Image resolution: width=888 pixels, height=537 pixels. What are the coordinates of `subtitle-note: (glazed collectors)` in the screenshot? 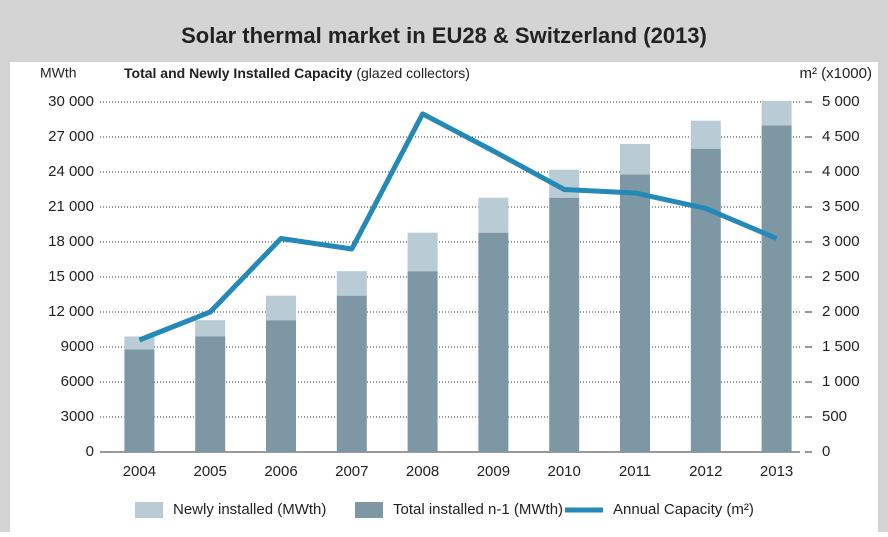 It's located at (413, 73).